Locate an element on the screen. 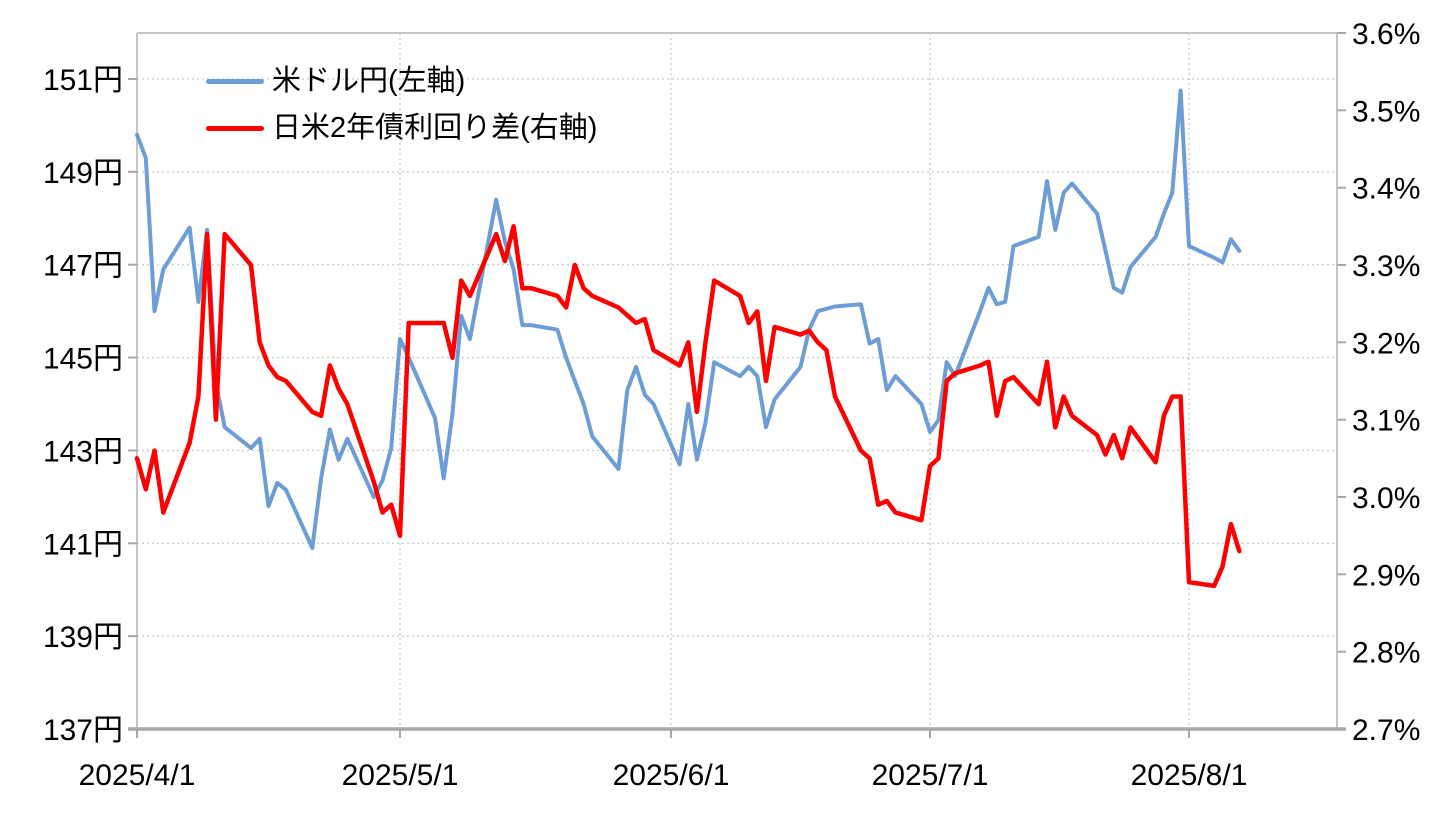 This screenshot has height=825, width=1456. x-axis-label: 2025/7/1 is located at coordinates (930, 775).